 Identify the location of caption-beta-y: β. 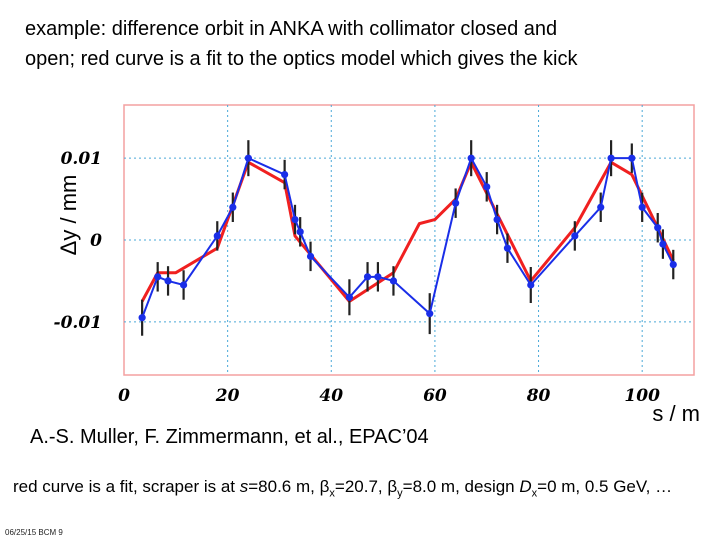
(392, 486).